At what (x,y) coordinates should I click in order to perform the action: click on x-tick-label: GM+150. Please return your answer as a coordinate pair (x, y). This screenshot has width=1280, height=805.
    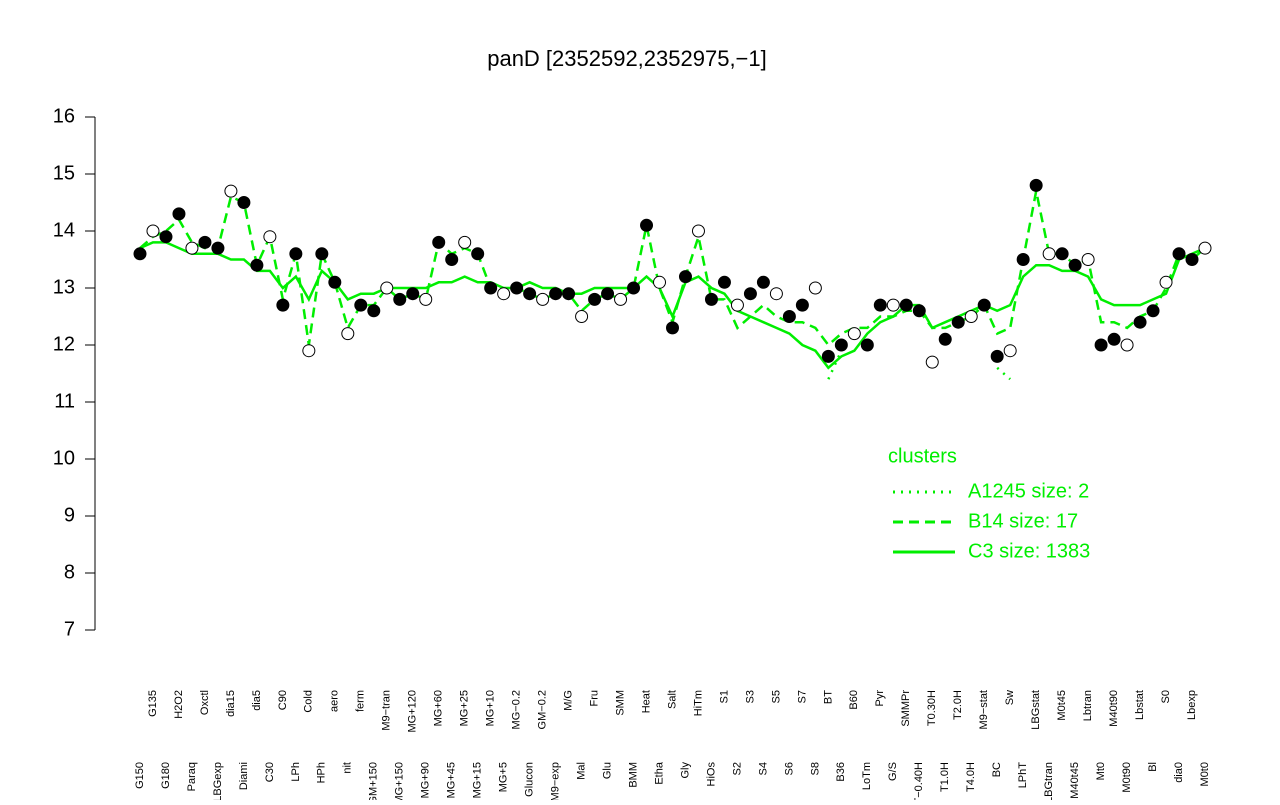
    Looking at the image, I should click on (374, 781).